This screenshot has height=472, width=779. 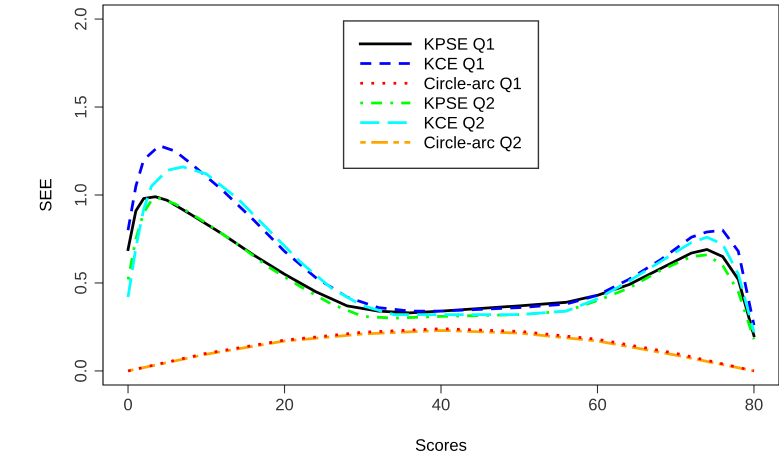 What do you see at coordinates (454, 124) in the screenshot?
I see `legend-label: KCE Q2` at bounding box center [454, 124].